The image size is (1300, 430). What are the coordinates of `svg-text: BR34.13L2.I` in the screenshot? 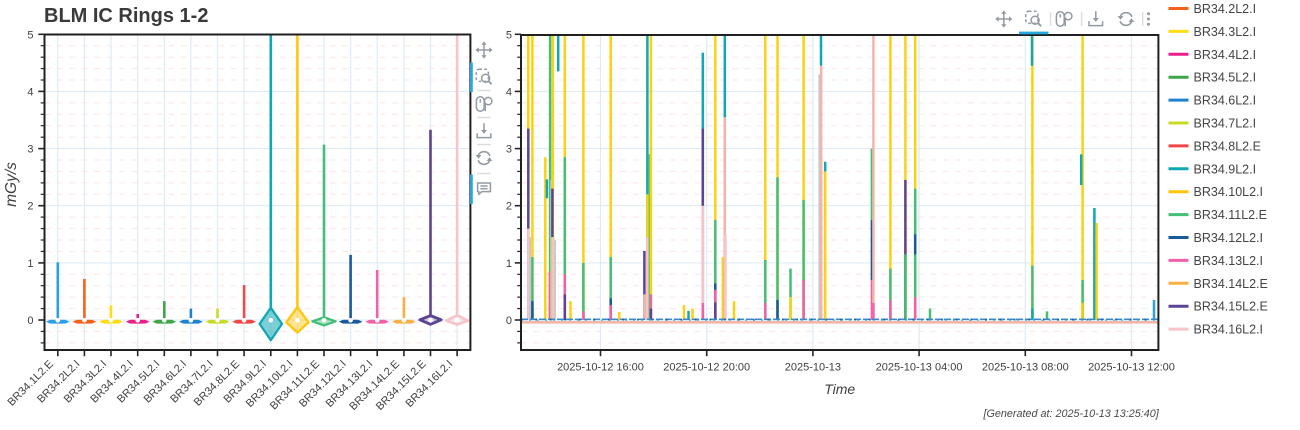 It's located at (1229, 261).